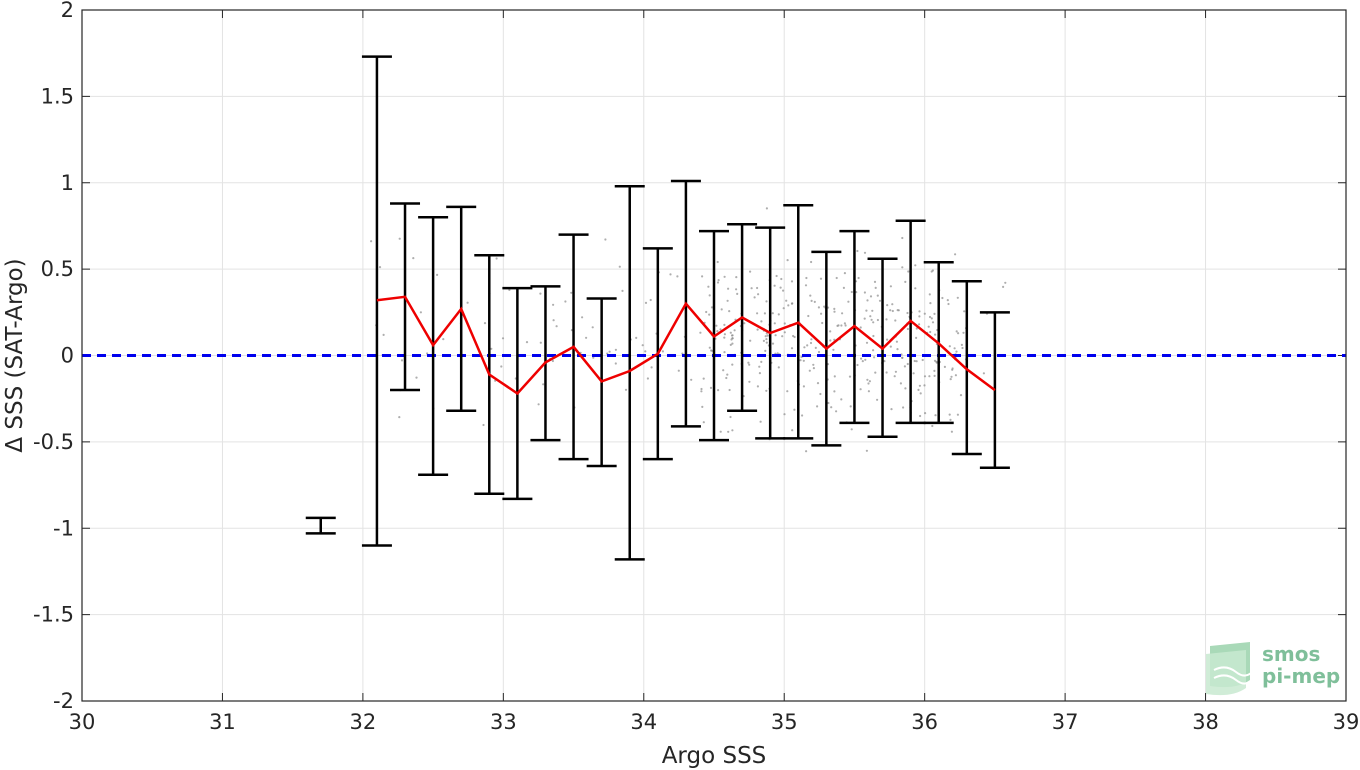 Image resolution: width=1360 pixels, height=770 pixels. I want to click on y-tick-label: 2, so click(67, 11).